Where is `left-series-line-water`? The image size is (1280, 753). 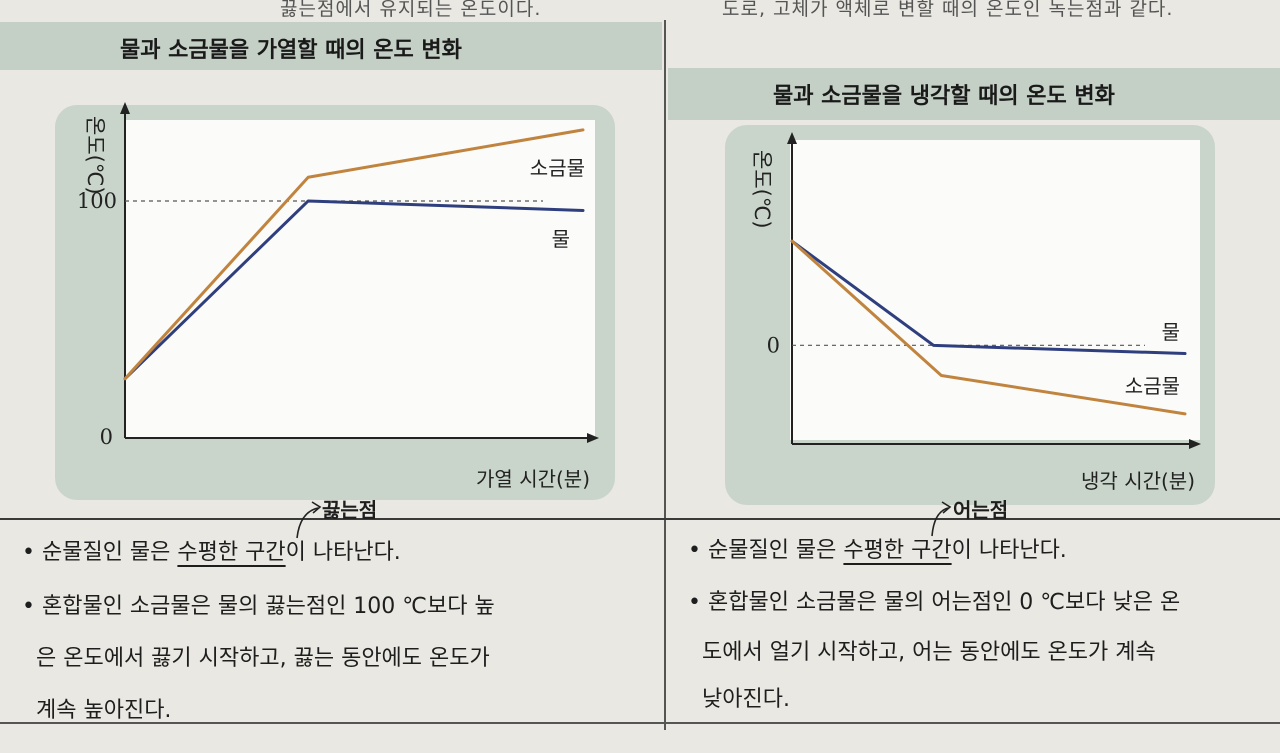
left-series-line-water is located at coordinates (354, 290).